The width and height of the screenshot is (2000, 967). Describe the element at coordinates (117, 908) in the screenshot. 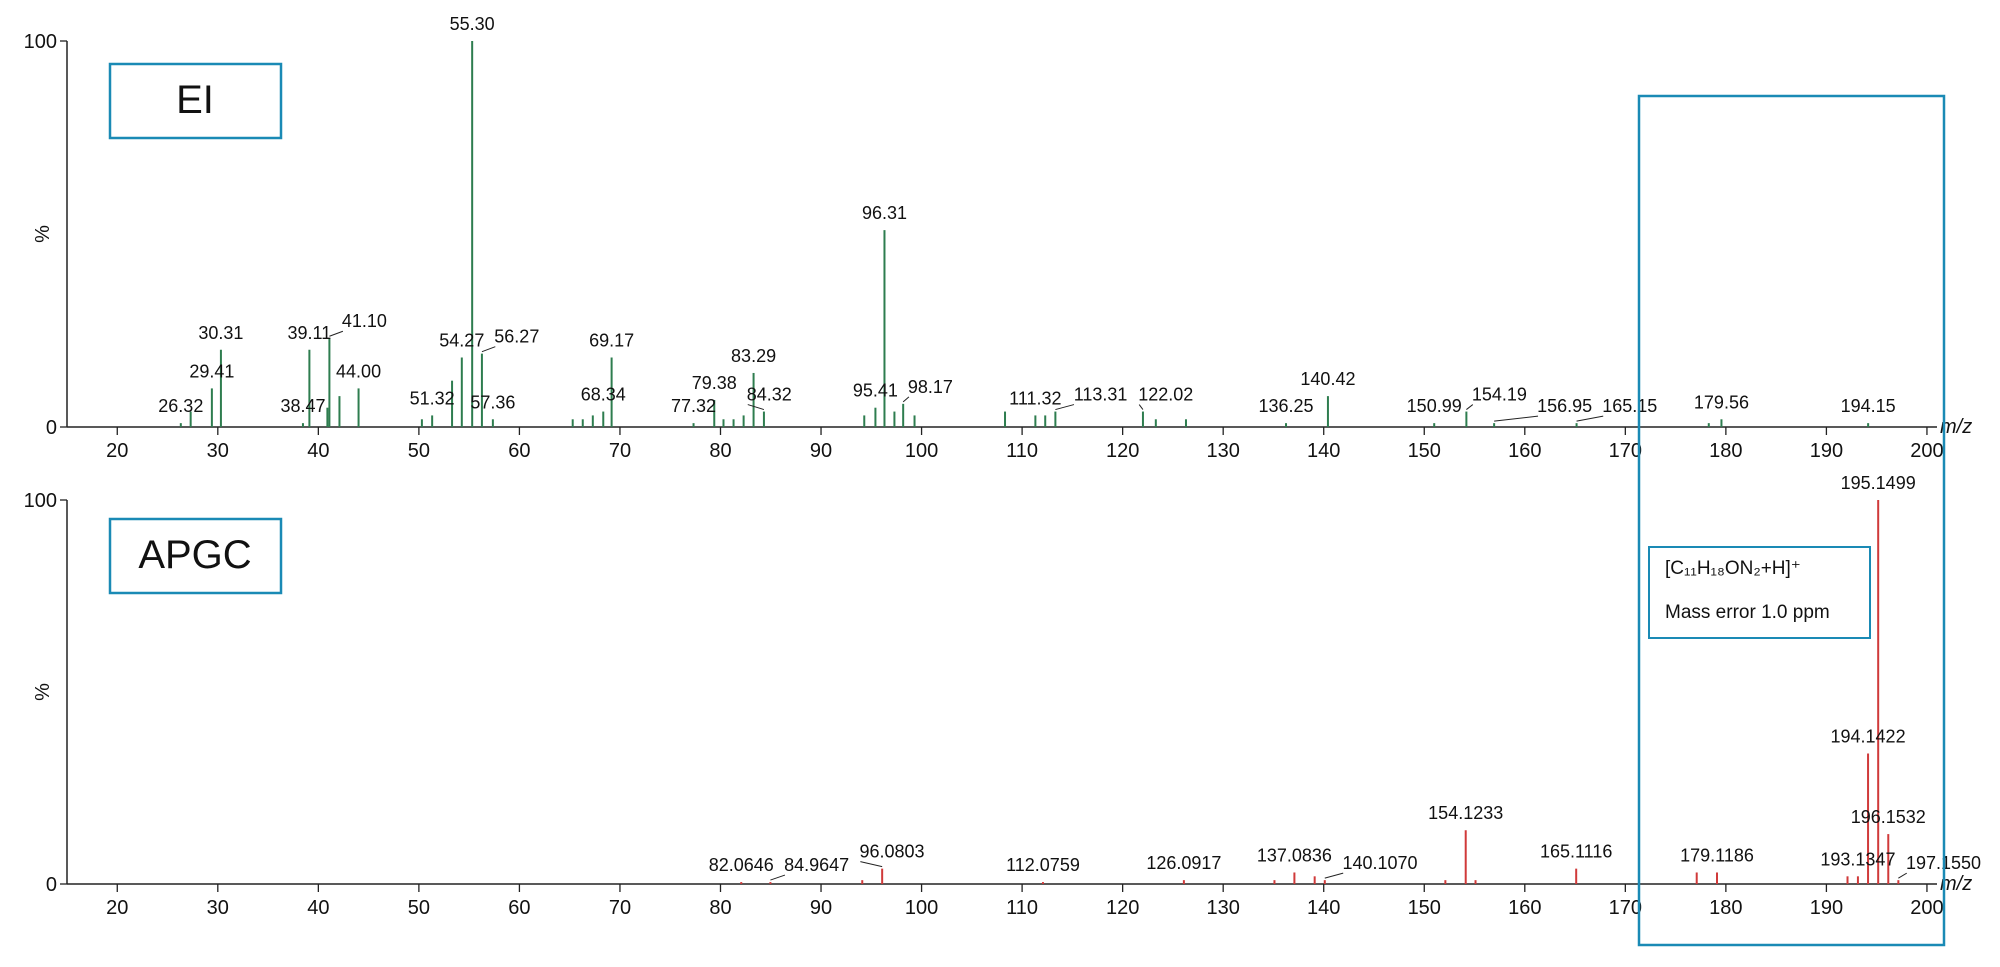

I see `x-tick-label: 20` at that location.